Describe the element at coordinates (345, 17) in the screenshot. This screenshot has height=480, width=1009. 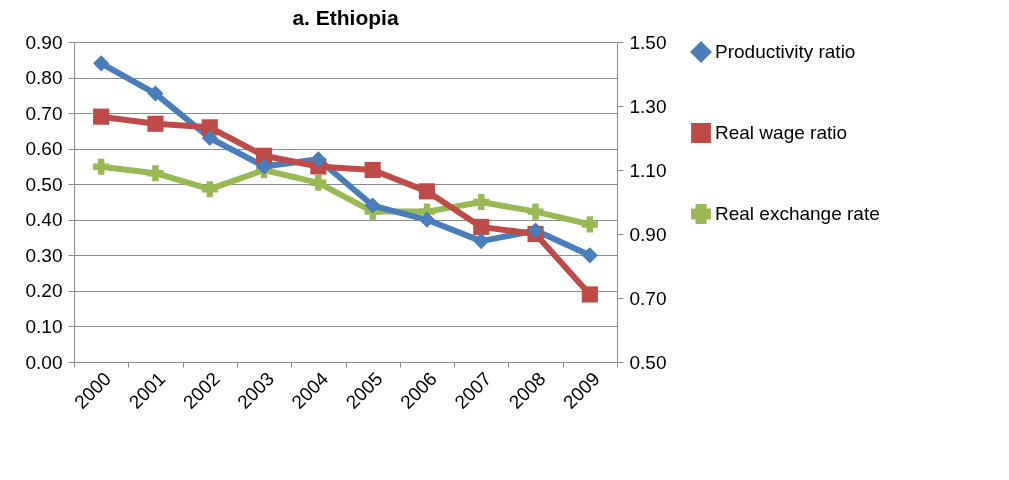
I see `chart-title: a. Ethiopia` at that location.